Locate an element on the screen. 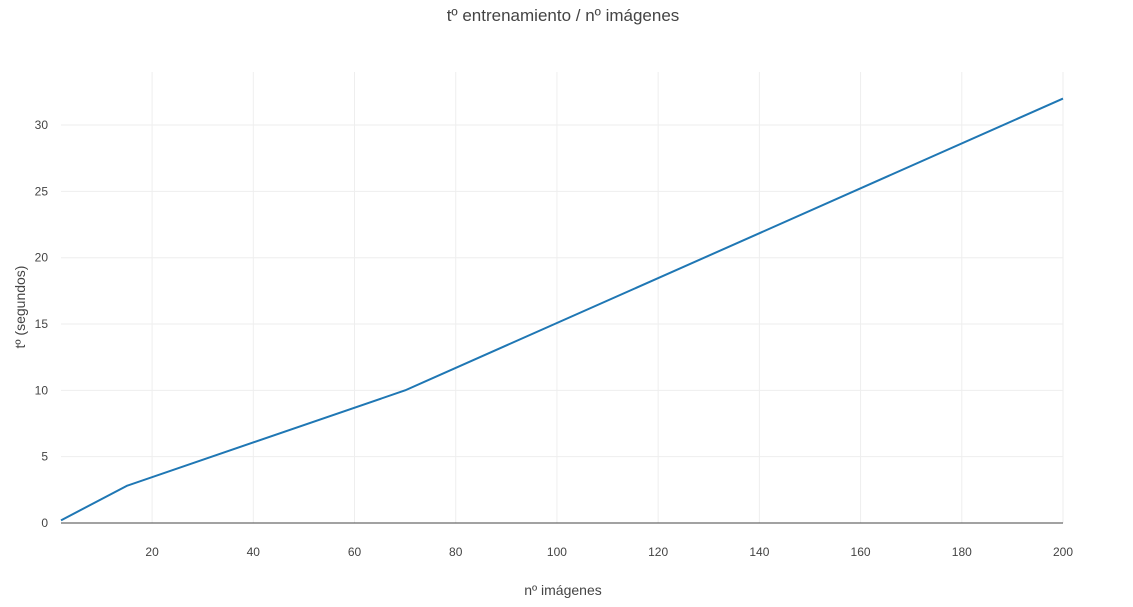  x-tick-label: 100 is located at coordinates (557, 552).